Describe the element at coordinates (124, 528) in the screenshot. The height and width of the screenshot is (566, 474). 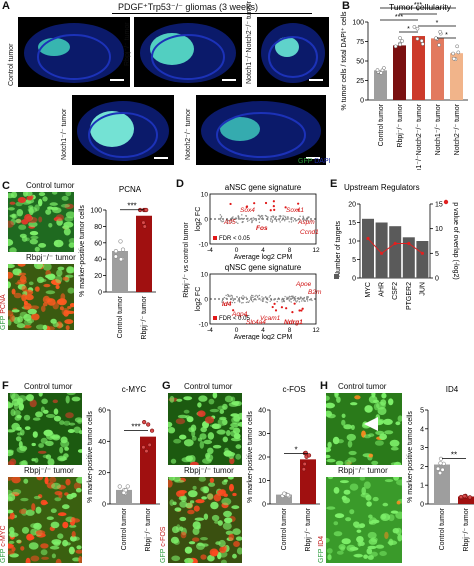
I see `x-tick-label: Control tumor` at that location.